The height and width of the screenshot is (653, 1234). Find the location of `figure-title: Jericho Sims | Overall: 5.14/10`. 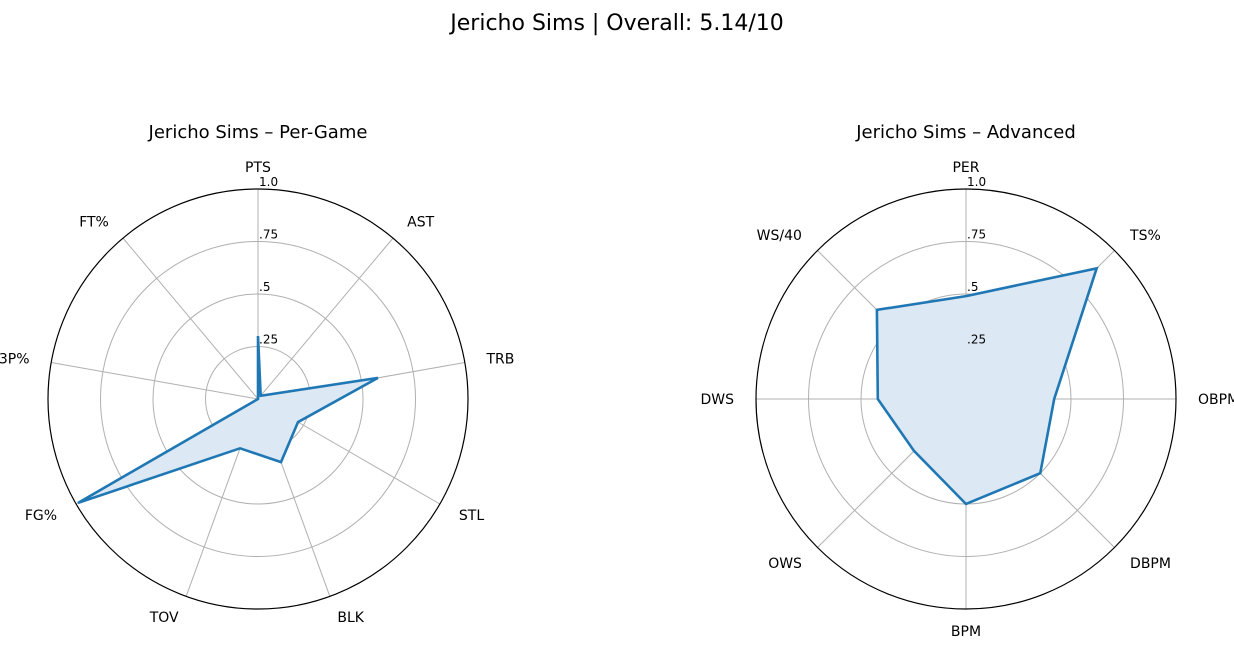

figure-title: Jericho Sims | Overall: 5.14/10 is located at coordinates (615, 23).